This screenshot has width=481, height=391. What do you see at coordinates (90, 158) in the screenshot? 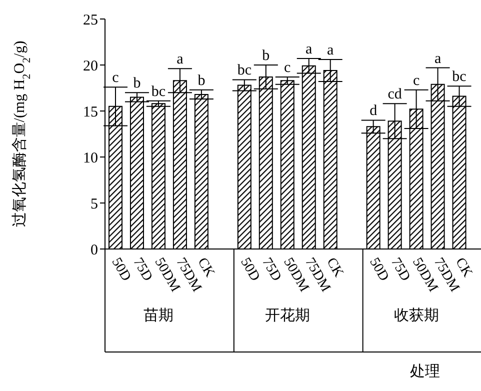
I see `y-tick-label: 10` at bounding box center [90, 158].